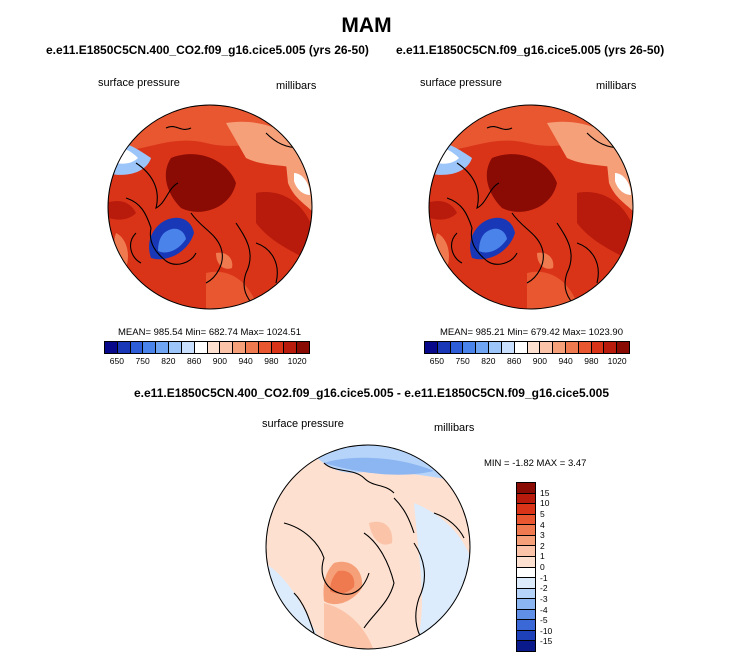 The image size is (733, 662). Describe the element at coordinates (454, 428) in the screenshot. I see `diff-units-label: millibars` at that location.